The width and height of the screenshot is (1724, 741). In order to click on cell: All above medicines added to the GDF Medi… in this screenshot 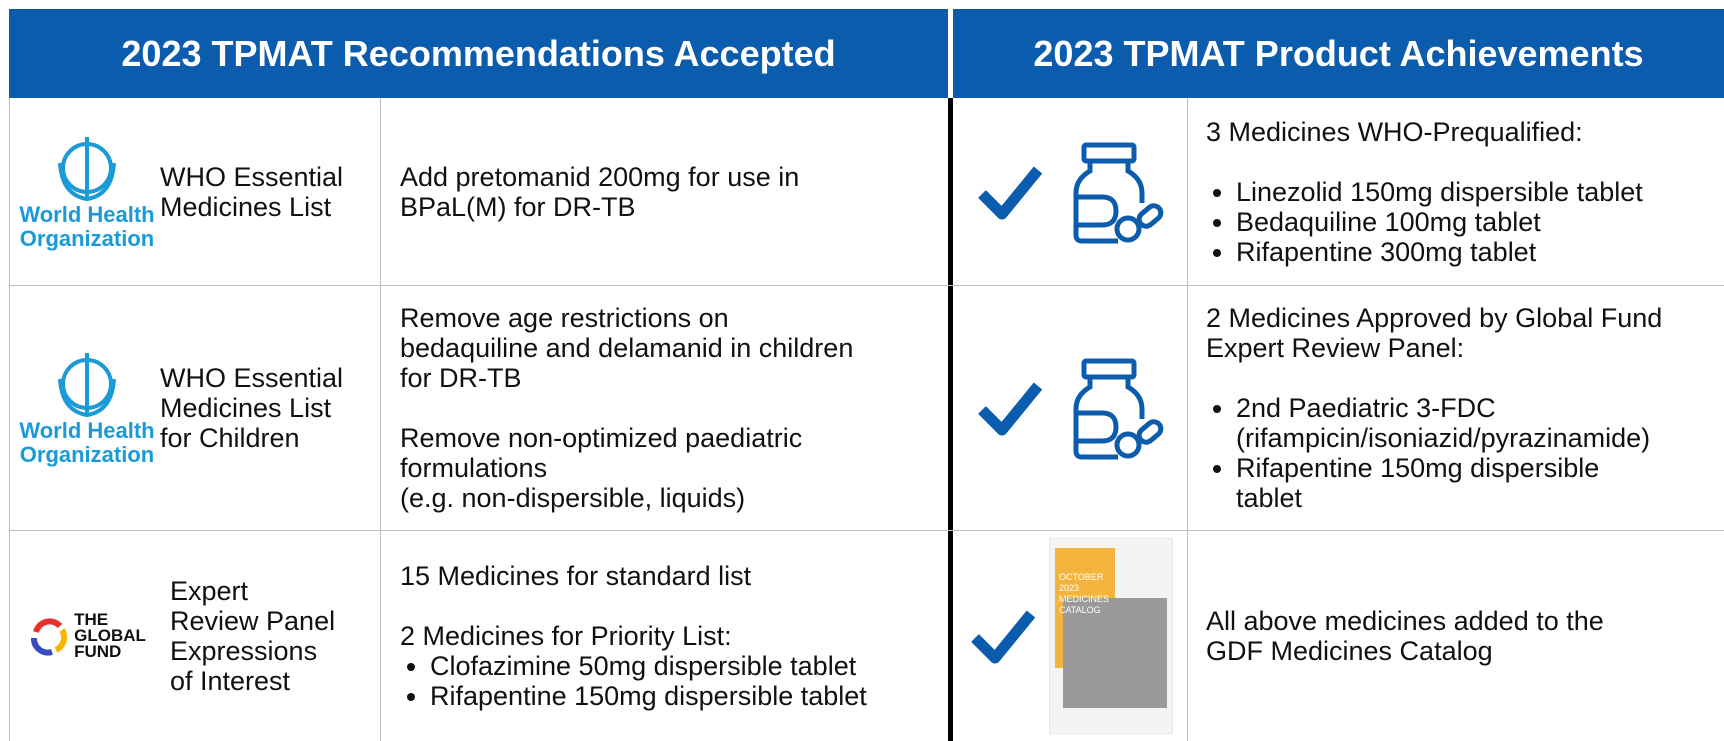, I will do `click(1465, 635)`.